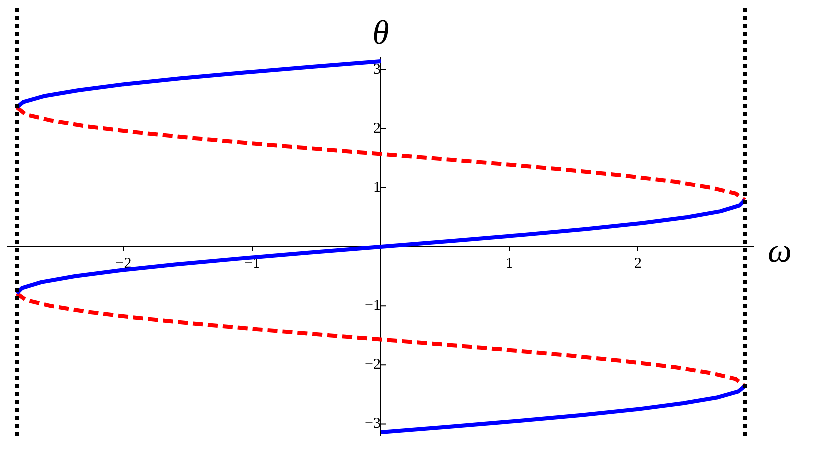 The height and width of the screenshot is (455, 814). Describe the element at coordinates (373, 365) in the screenshot. I see `y-tick-label: −2` at that location.